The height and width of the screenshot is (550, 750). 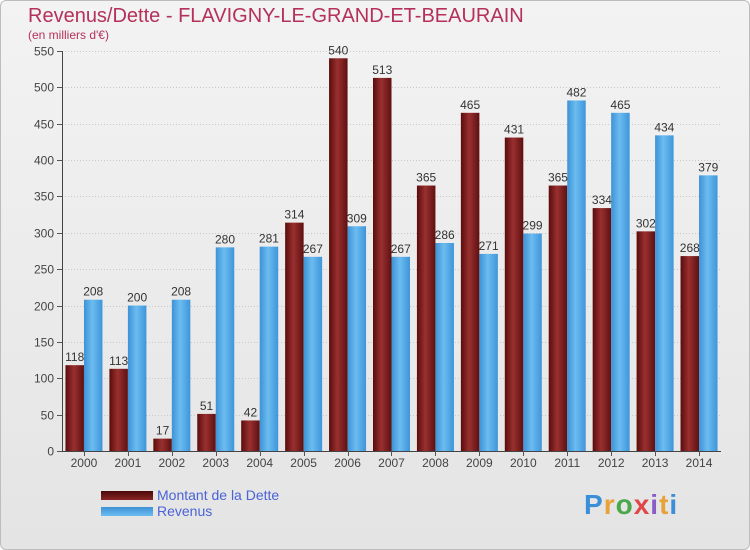 What do you see at coordinates (127, 511) in the screenshot?
I see `legend-swatch-revenue` at bounding box center [127, 511].